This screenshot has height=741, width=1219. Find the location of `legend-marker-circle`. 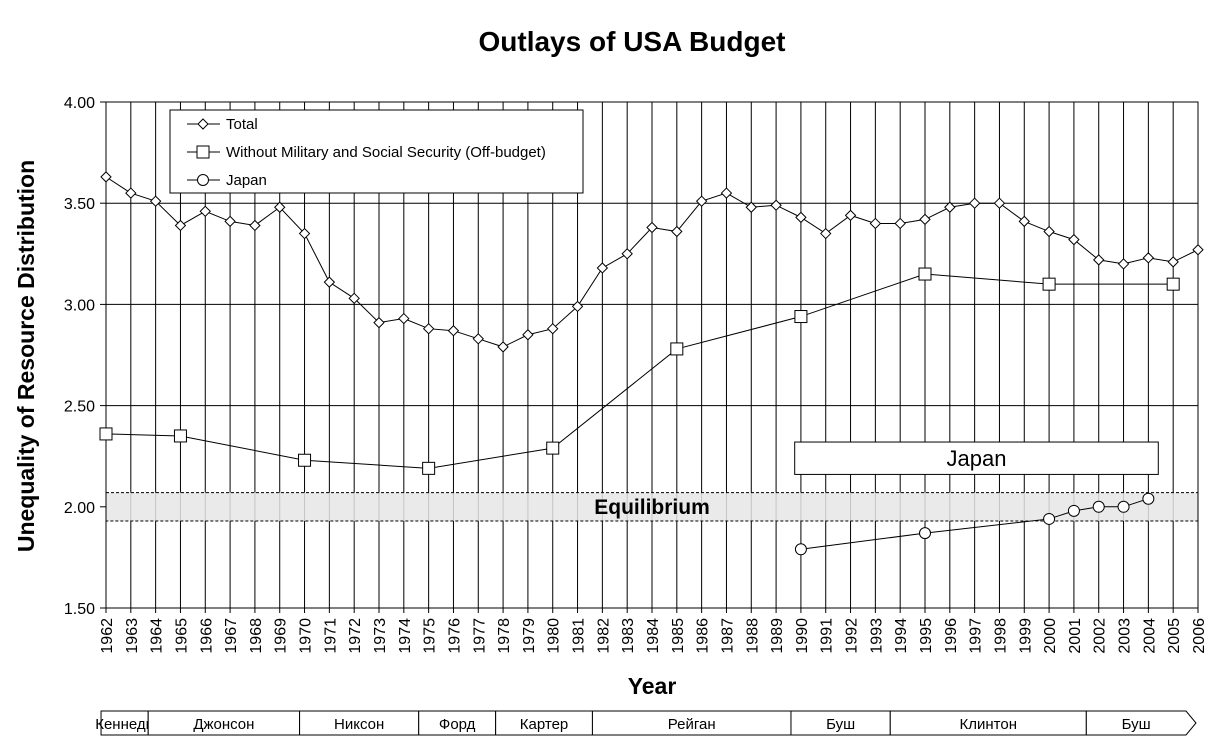

legend-marker-circle is located at coordinates (203, 180).